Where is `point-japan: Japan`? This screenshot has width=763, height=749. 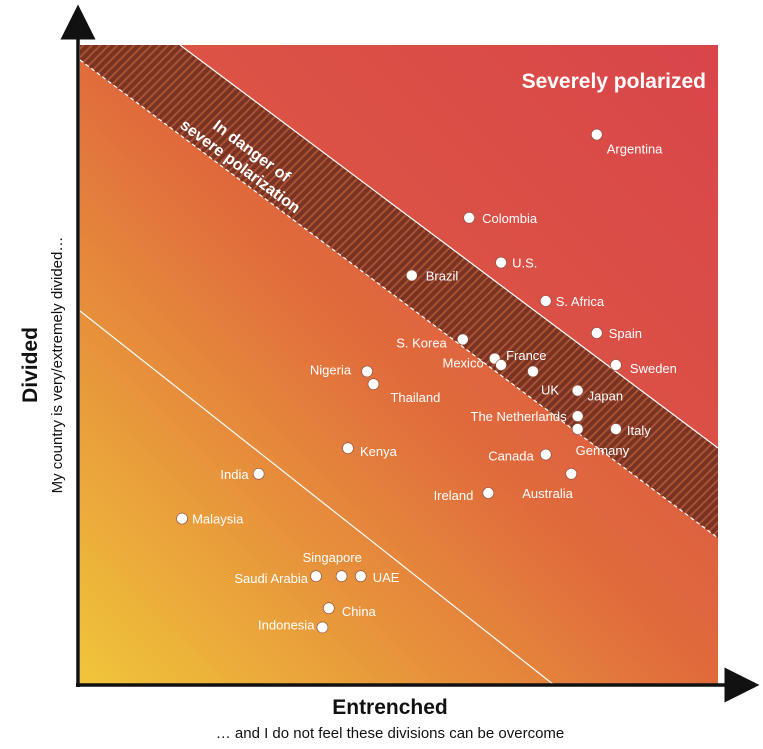 point-japan: Japan is located at coordinates (597, 394).